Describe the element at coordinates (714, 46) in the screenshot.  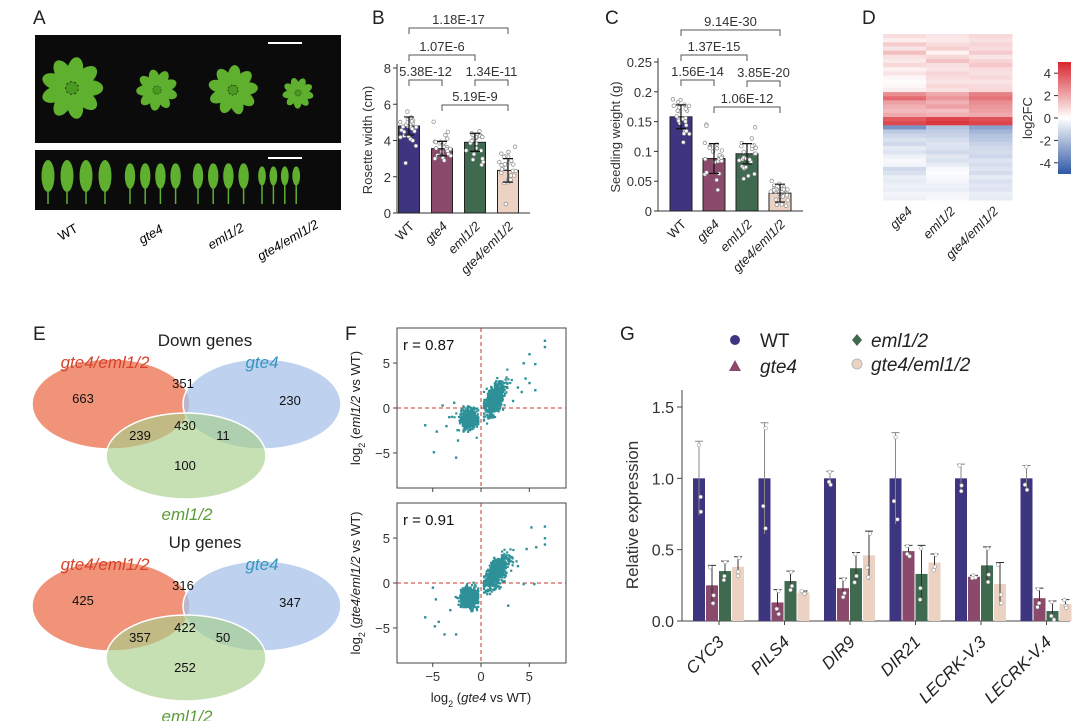
I see `p-value: 1.37E-15` at that location.